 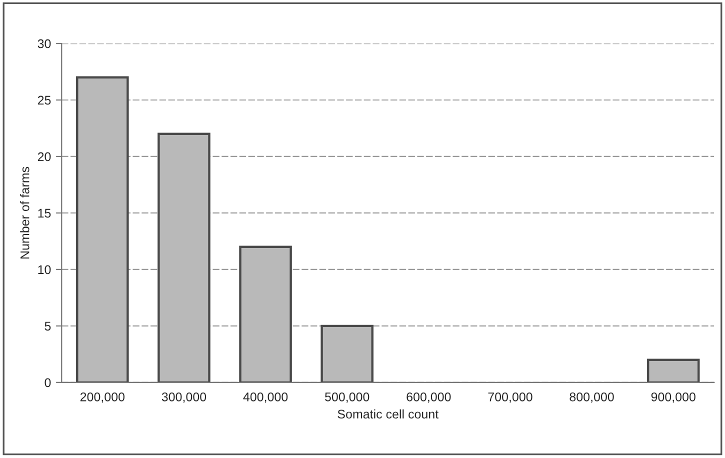 I want to click on y-tick-label: 15, so click(x=44, y=213).